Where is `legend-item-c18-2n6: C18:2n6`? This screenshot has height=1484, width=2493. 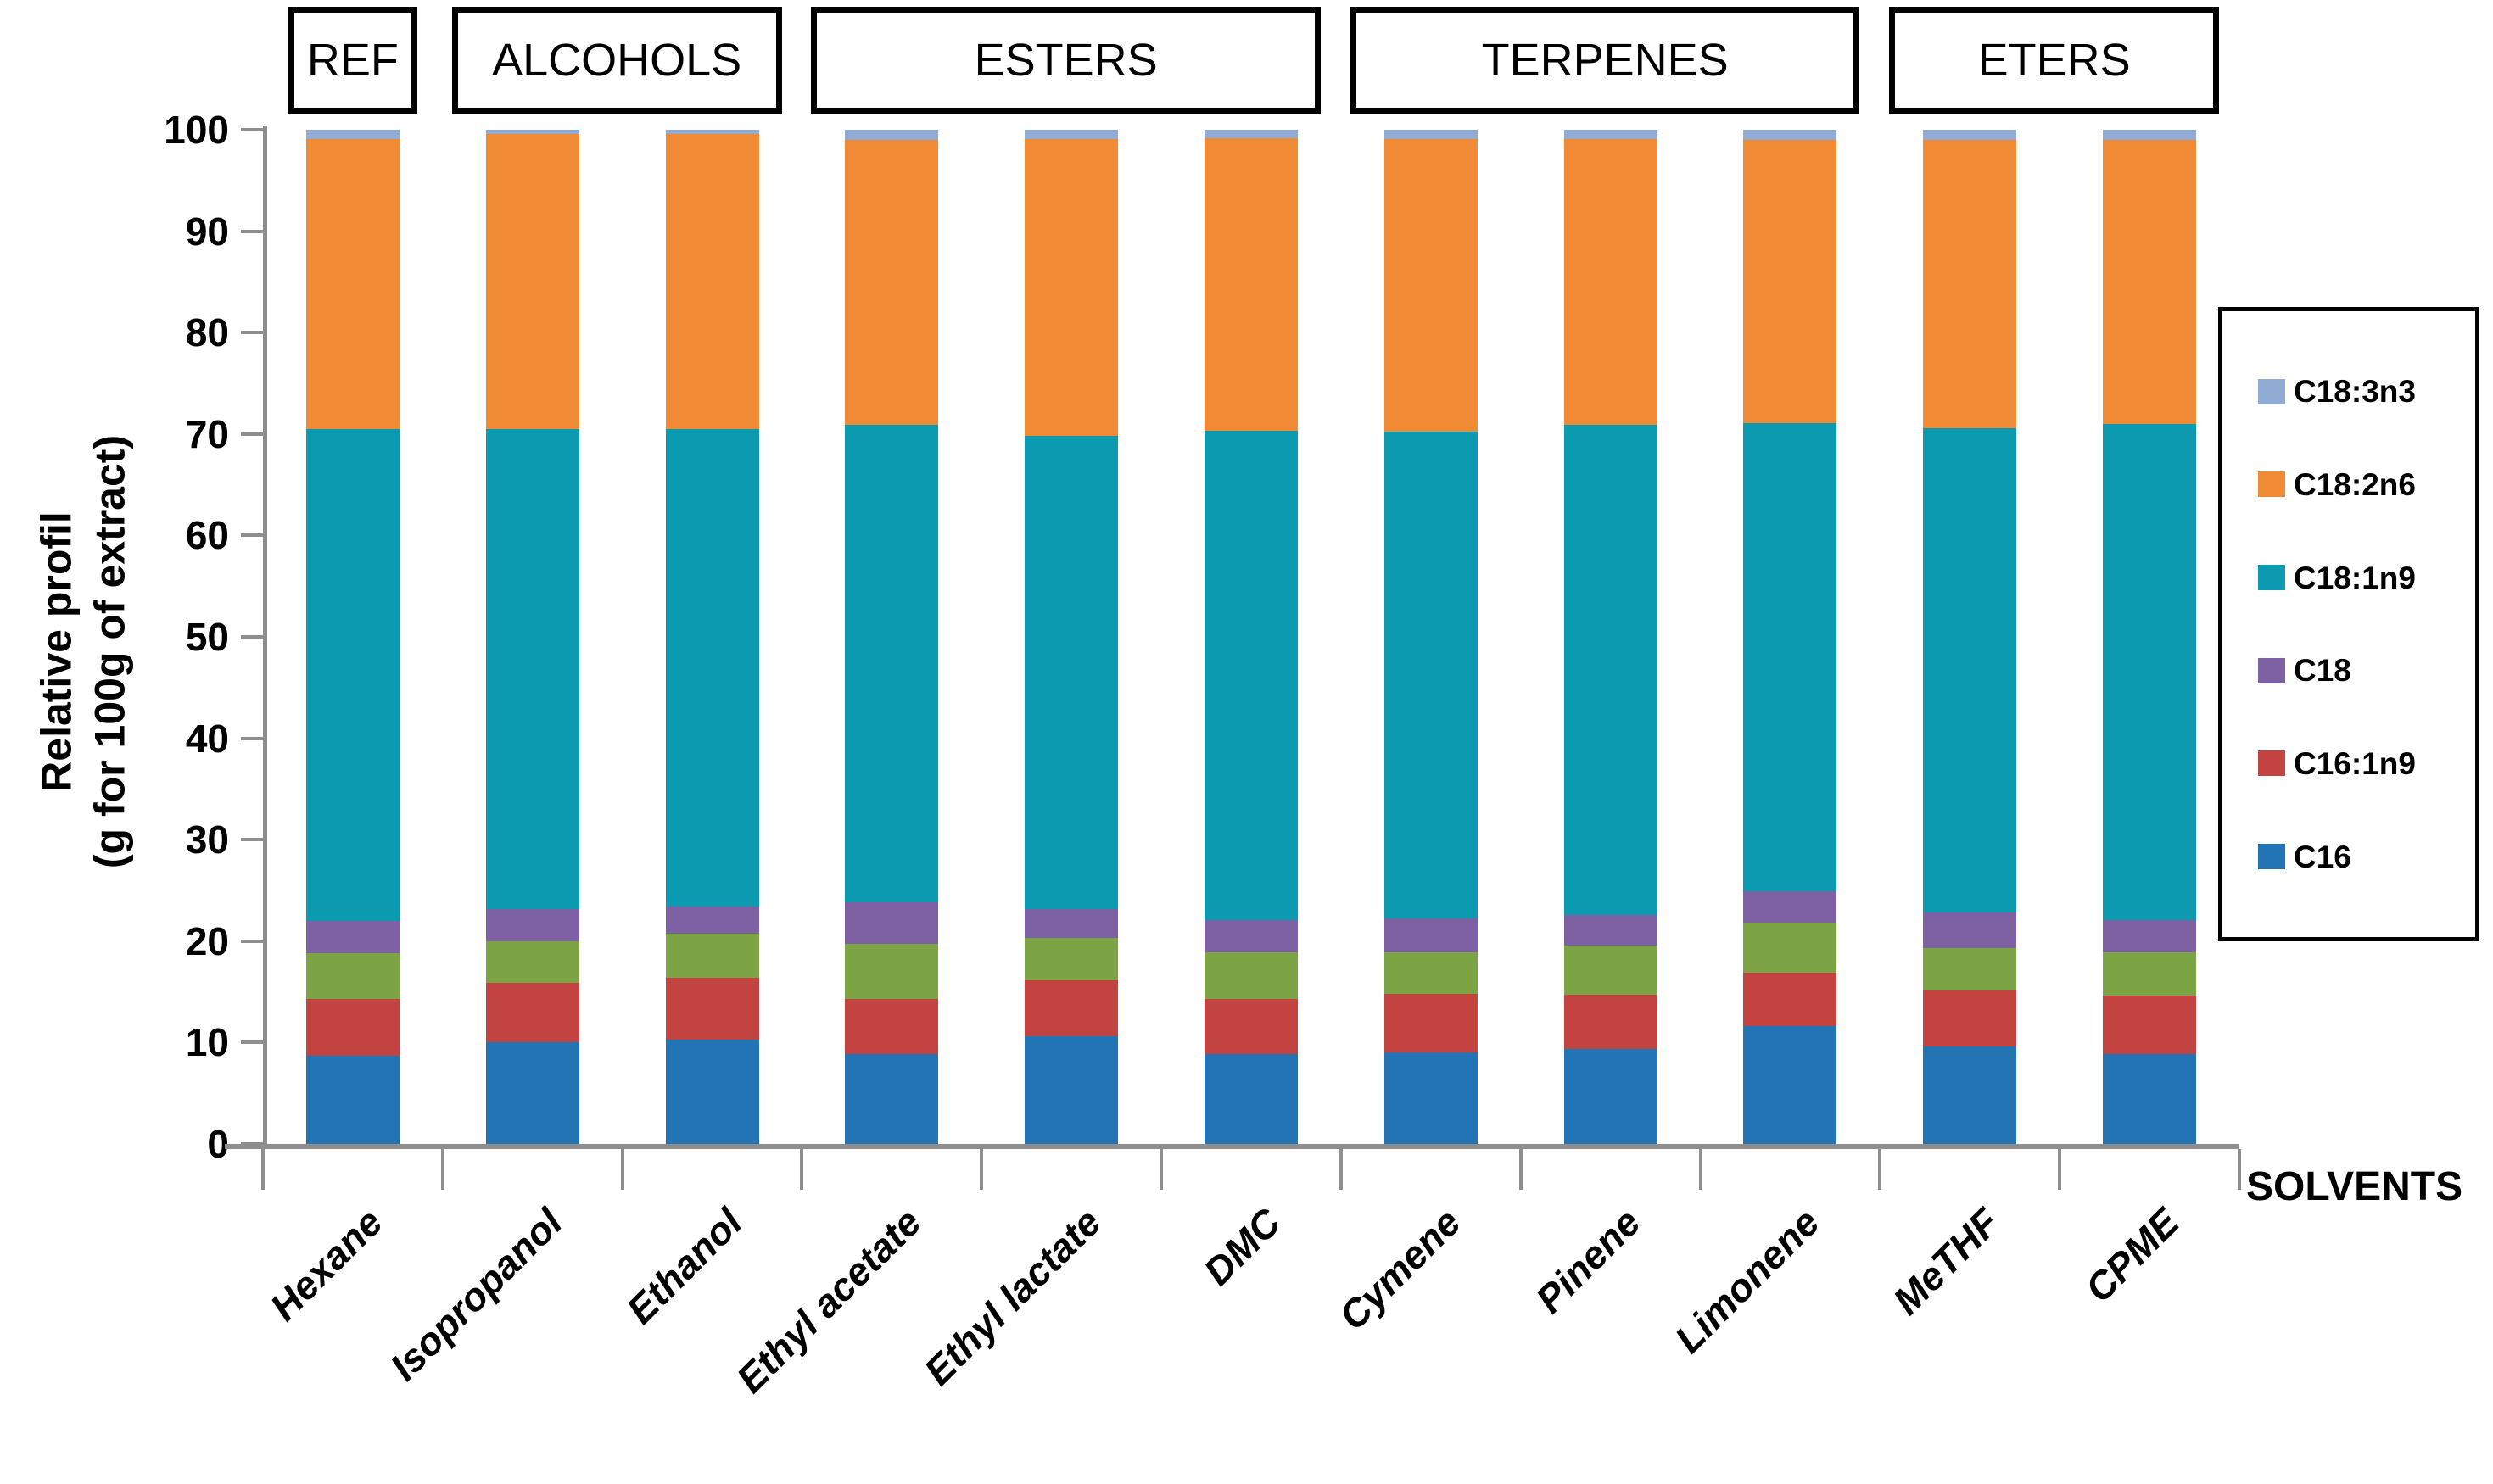 legend-item-c18-2n6: C18:2n6 is located at coordinates (2366, 484).